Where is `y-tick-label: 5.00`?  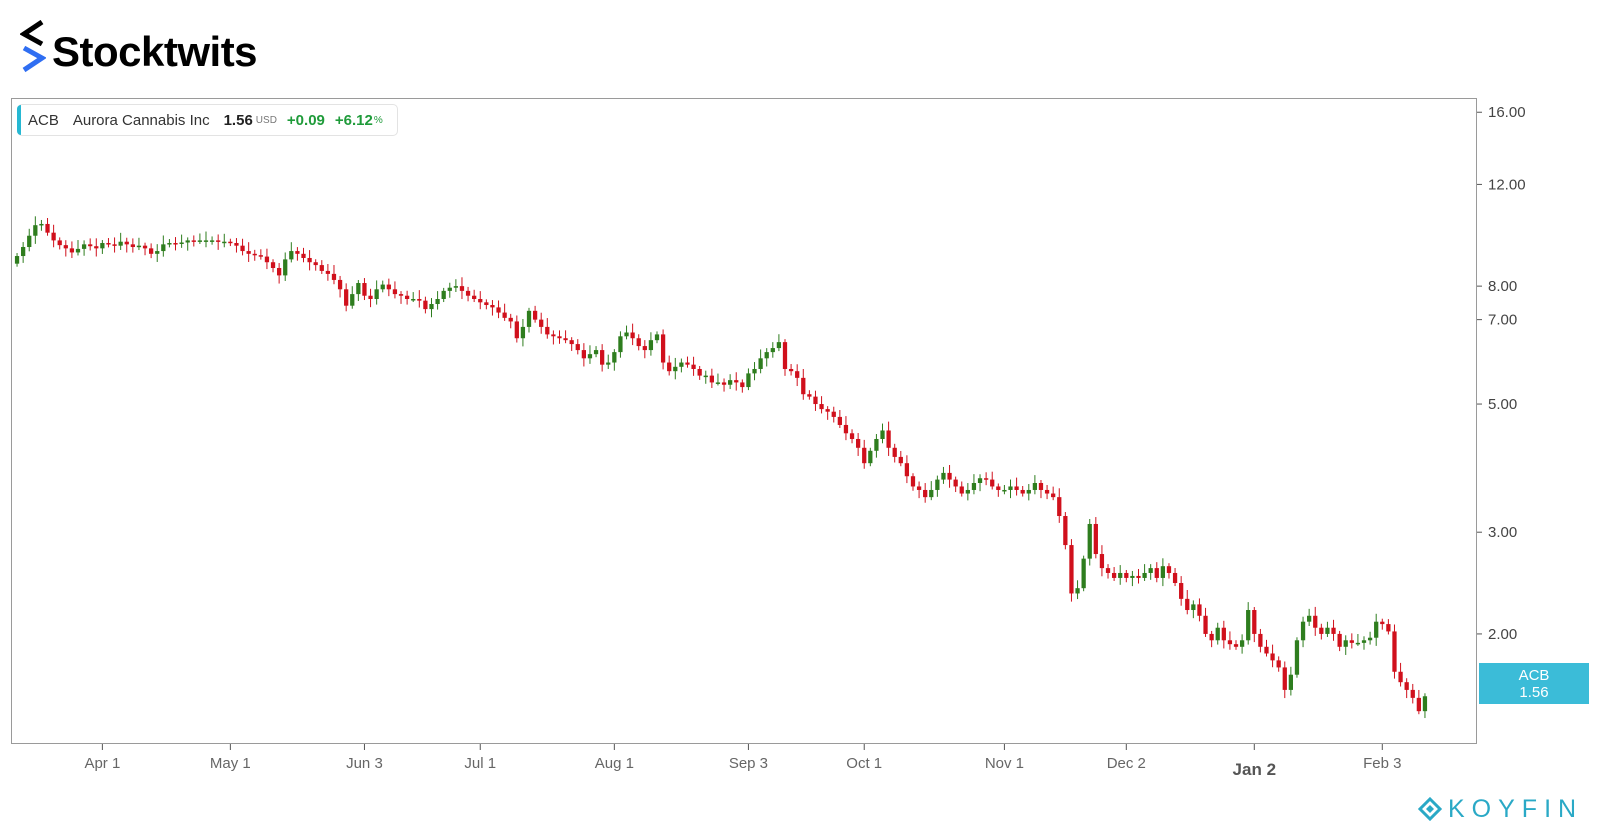
y-tick-label: 5.00 is located at coordinates (1502, 404).